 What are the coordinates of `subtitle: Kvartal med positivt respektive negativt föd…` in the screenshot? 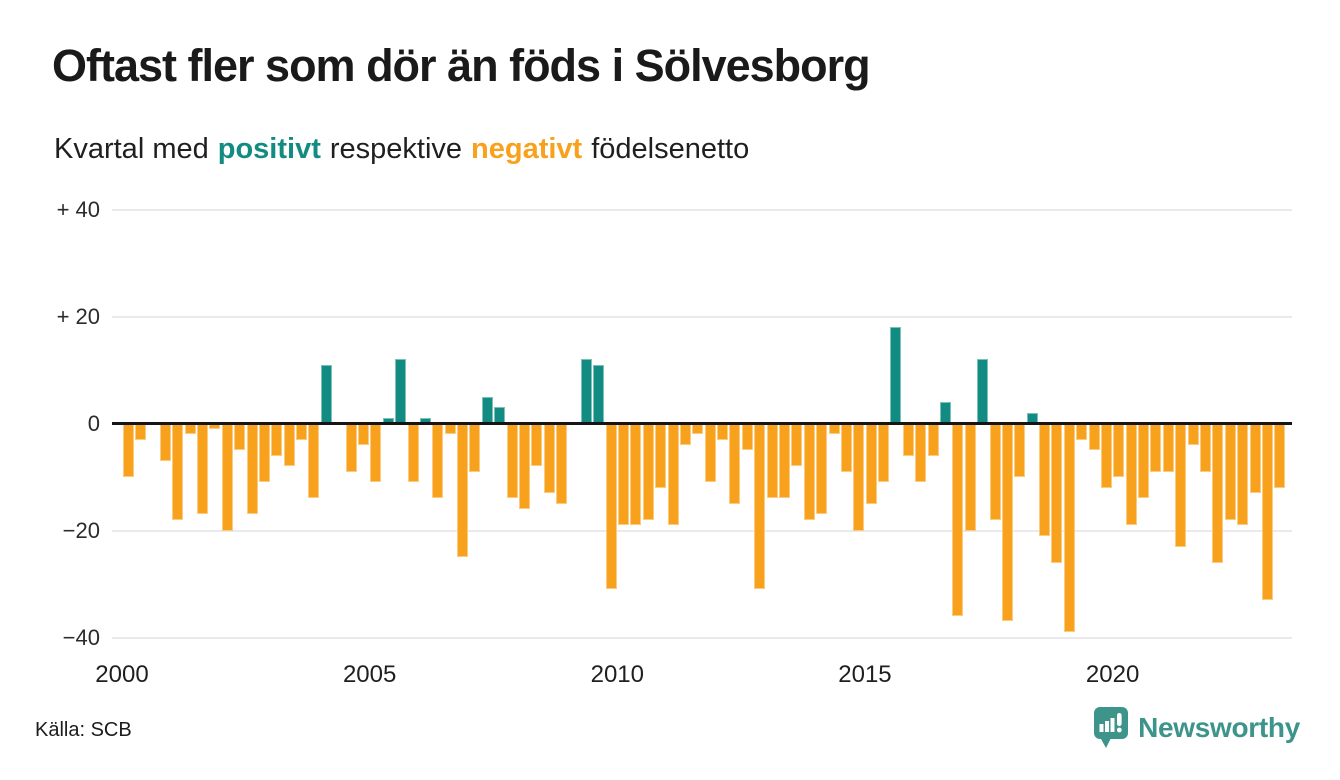 It's located at (401, 149).